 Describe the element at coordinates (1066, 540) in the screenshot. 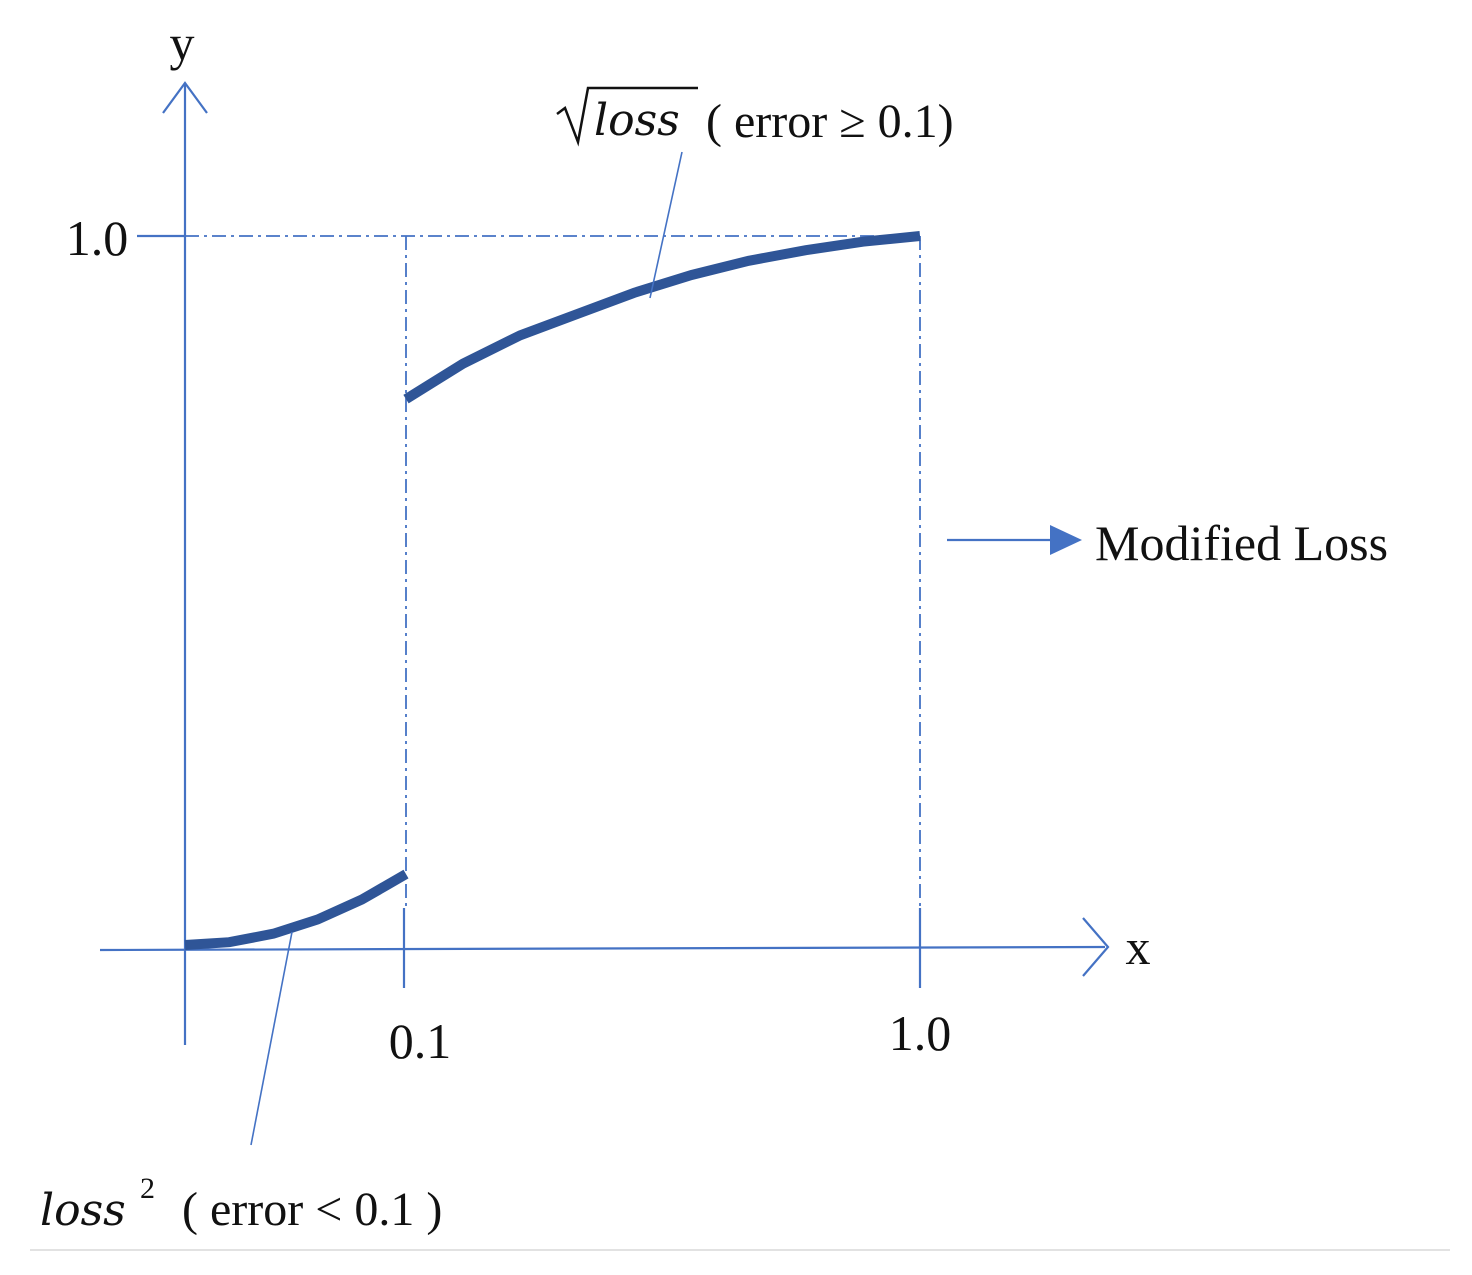

I see `legend-arrowhead` at that location.